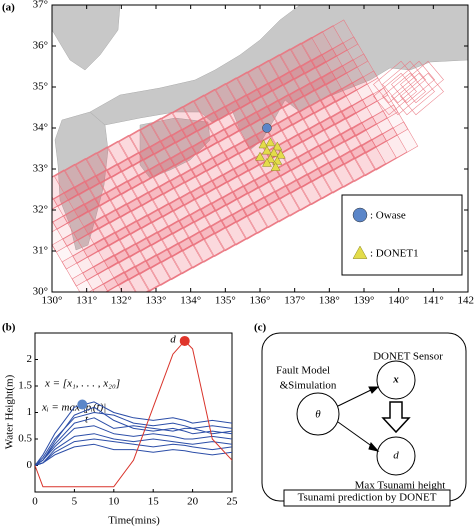 This screenshot has width=474, height=532. I want to click on x-tick-label: 131°, so click(86, 301).